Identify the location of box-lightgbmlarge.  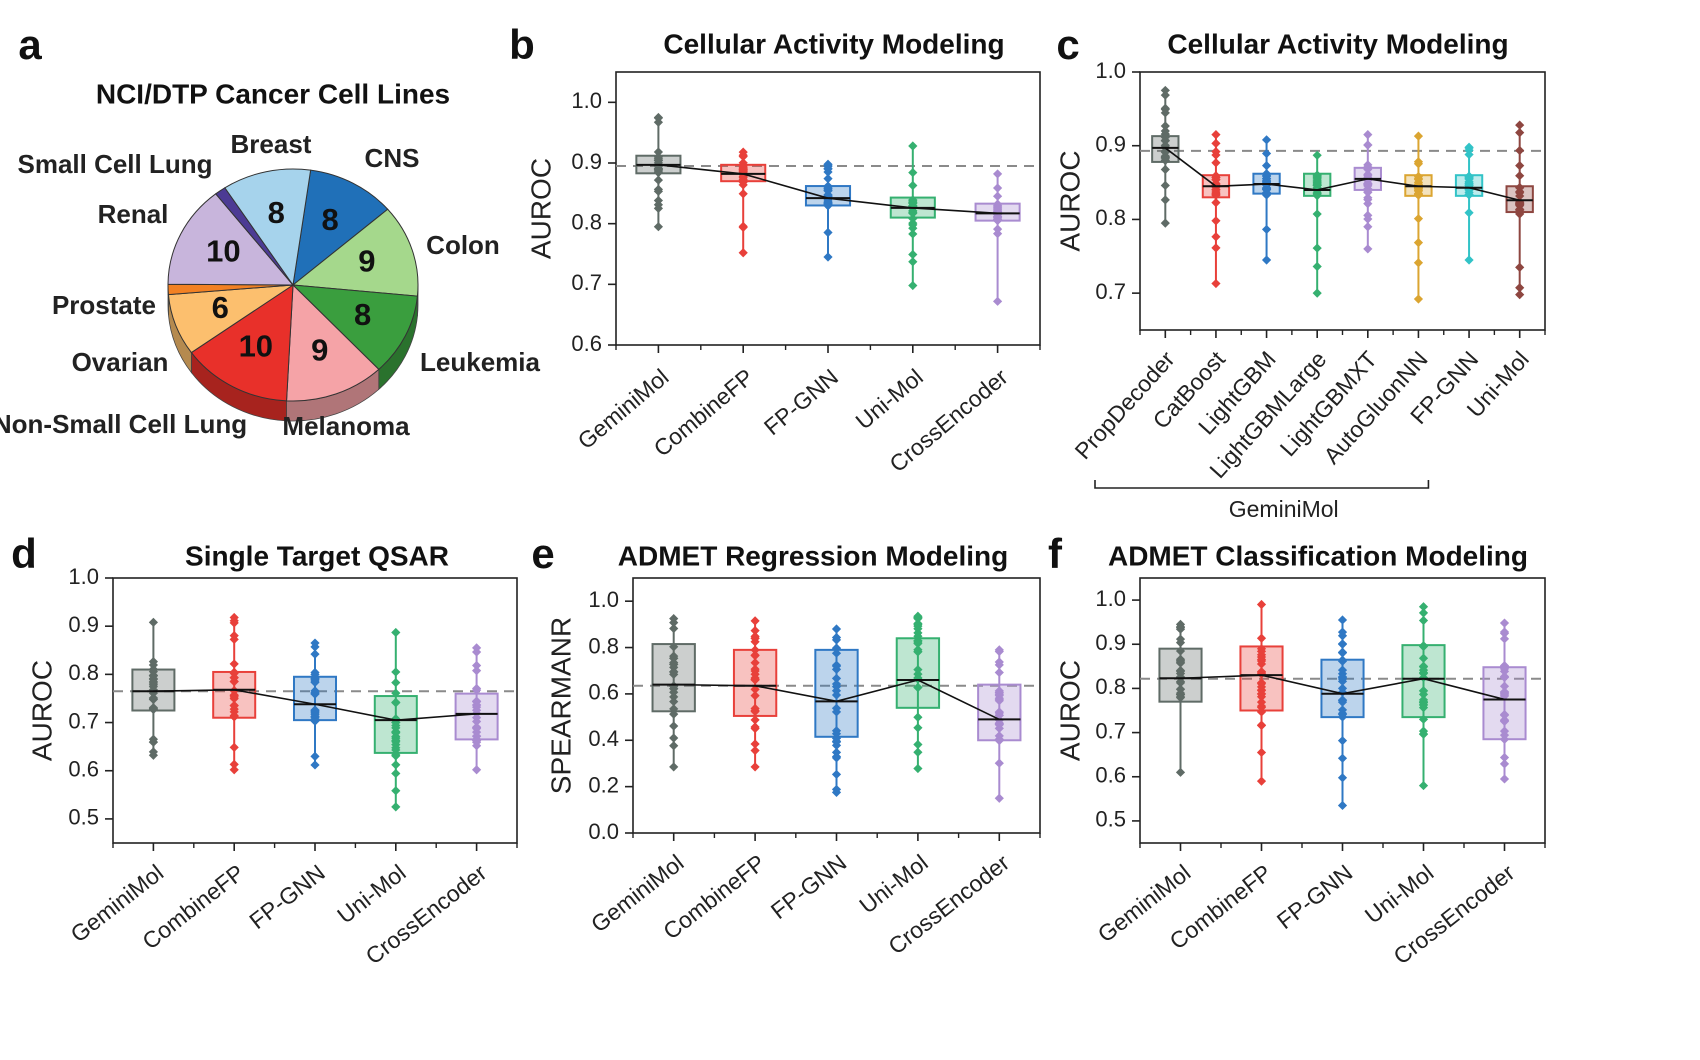
(1317, 224).